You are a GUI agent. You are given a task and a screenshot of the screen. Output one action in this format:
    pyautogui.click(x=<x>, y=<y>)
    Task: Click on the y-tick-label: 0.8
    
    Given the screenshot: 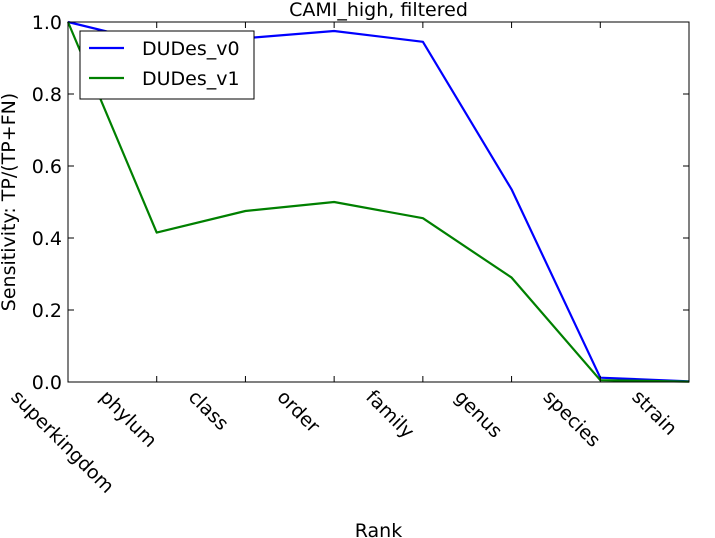 What is the action you would take?
    pyautogui.click(x=47, y=95)
    